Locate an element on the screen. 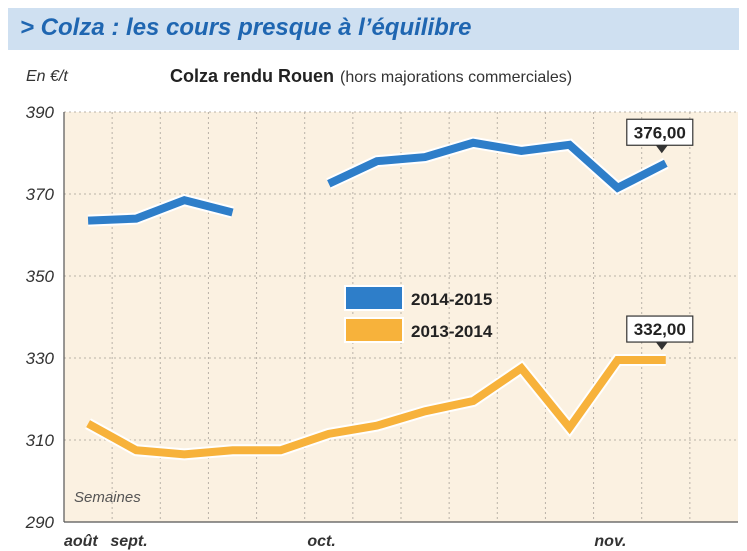 The width and height of the screenshot is (747, 551). y-tick-label: 390 is located at coordinates (40, 112).